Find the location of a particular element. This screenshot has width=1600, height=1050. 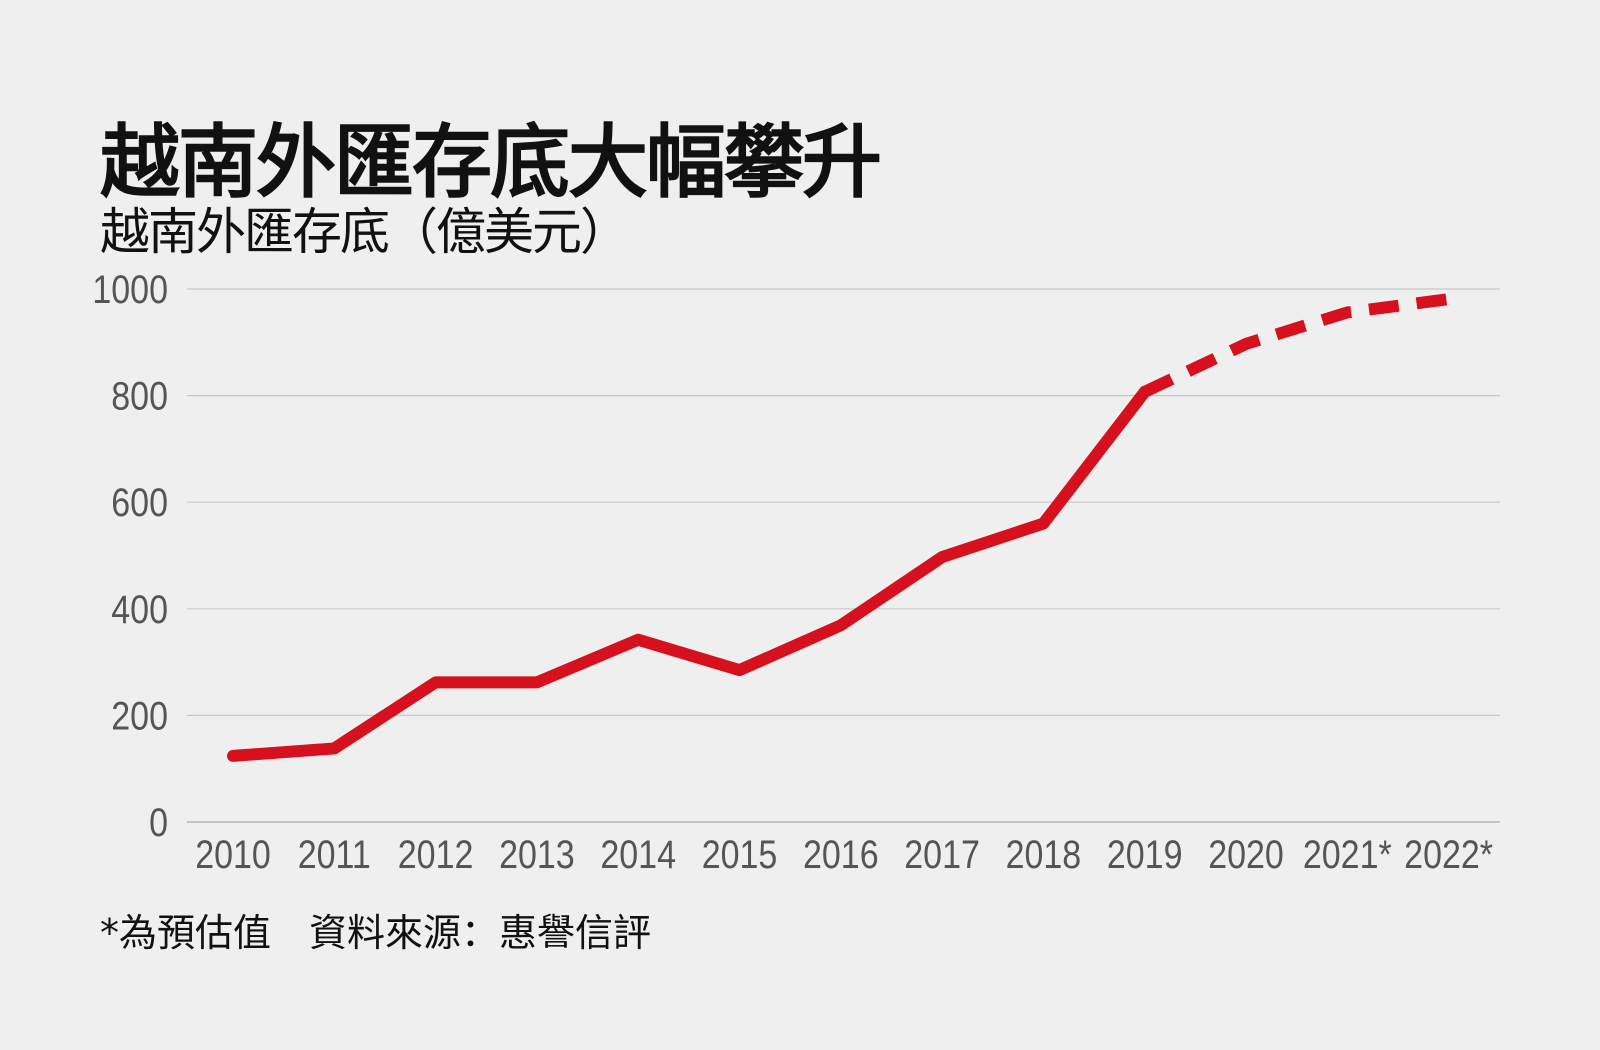

x-tick-label: 2013 is located at coordinates (537, 853).